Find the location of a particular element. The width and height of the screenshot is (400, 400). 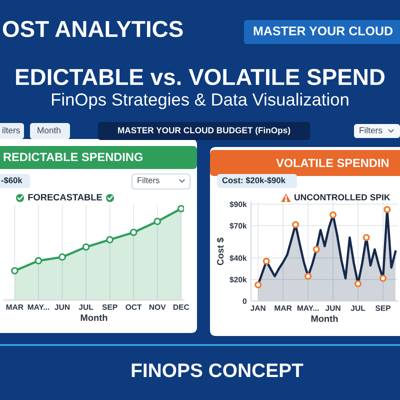

text: MASTER YOUR CLOUD BUDGET (FinOps) is located at coordinates (204, 131).